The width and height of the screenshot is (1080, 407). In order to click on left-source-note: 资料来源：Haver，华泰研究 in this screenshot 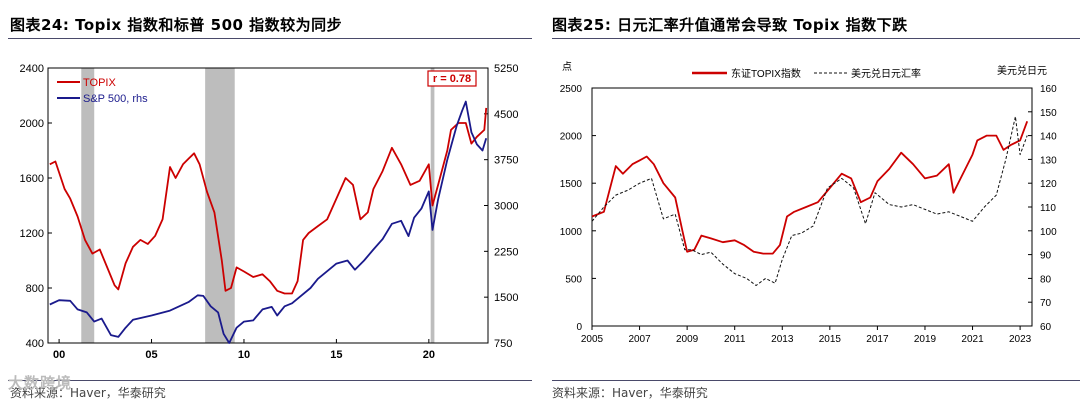, I will do `click(88, 393)`.